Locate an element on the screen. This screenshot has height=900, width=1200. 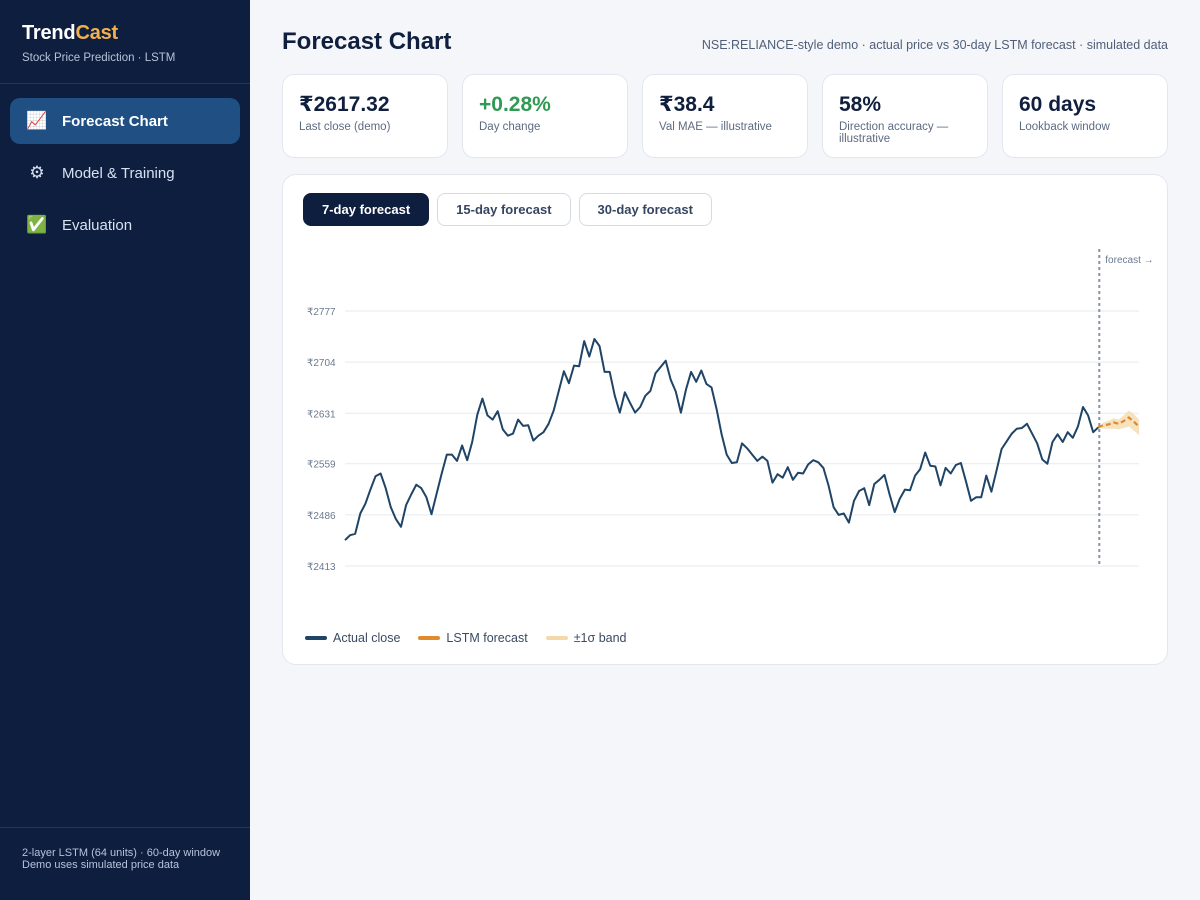
sidebar-item-evaluation: ✅ Evaluation is located at coordinates (125, 225).